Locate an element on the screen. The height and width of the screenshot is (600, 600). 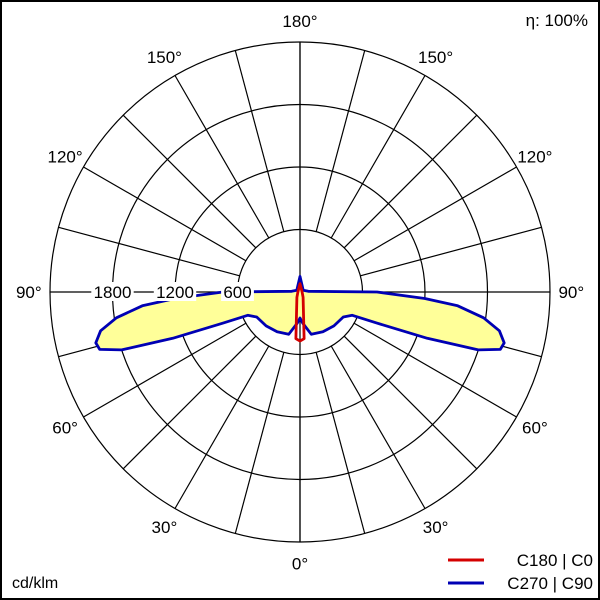
radial-tick-label: 1200 is located at coordinates (175, 292).